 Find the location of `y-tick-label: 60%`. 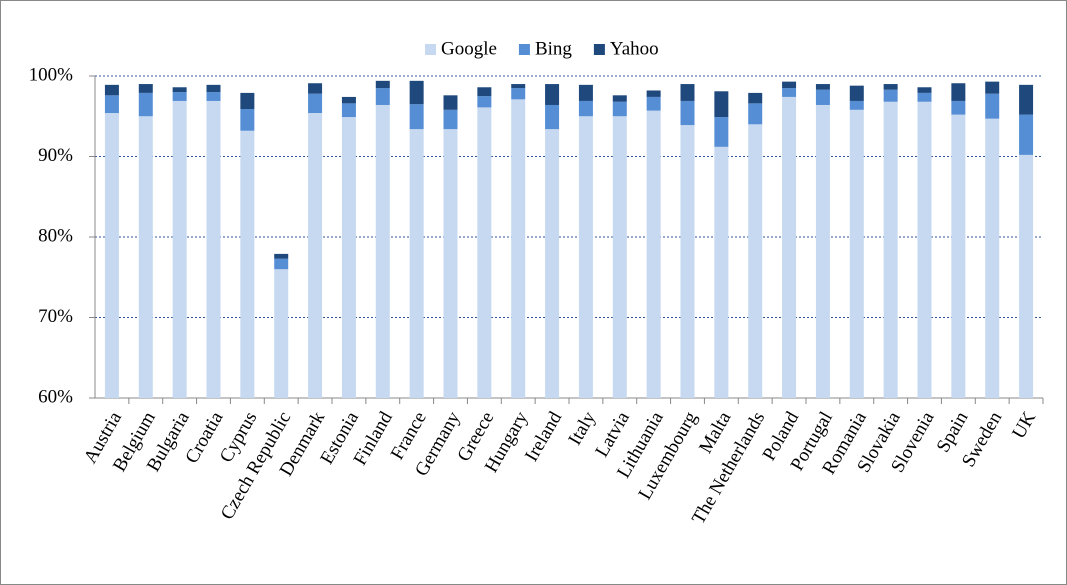

y-tick-label: 60% is located at coordinates (55, 396).